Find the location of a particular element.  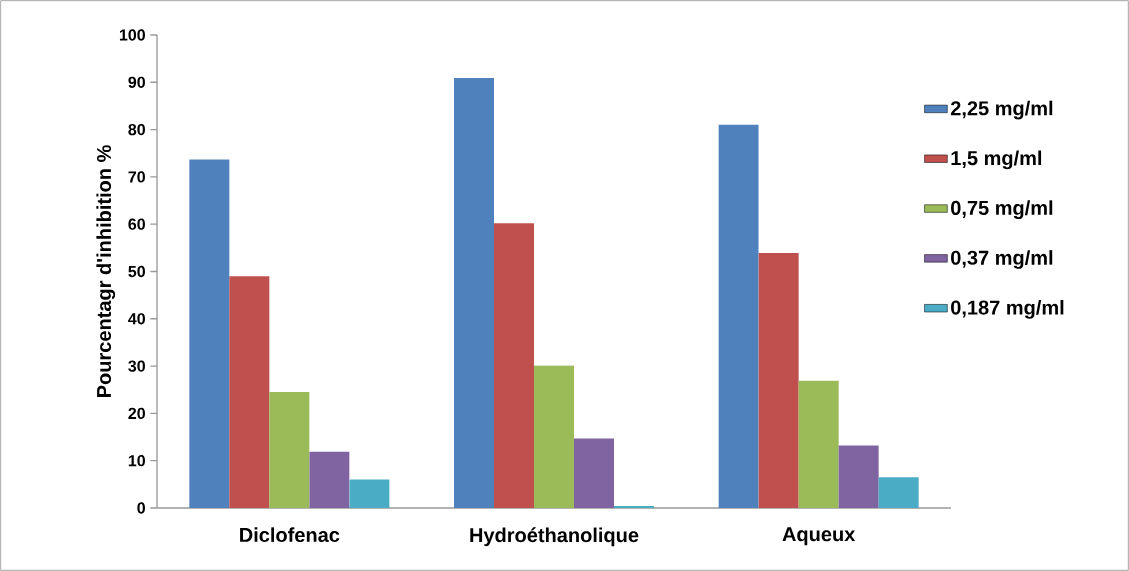

y-tick-label: 60 is located at coordinates (136, 224).